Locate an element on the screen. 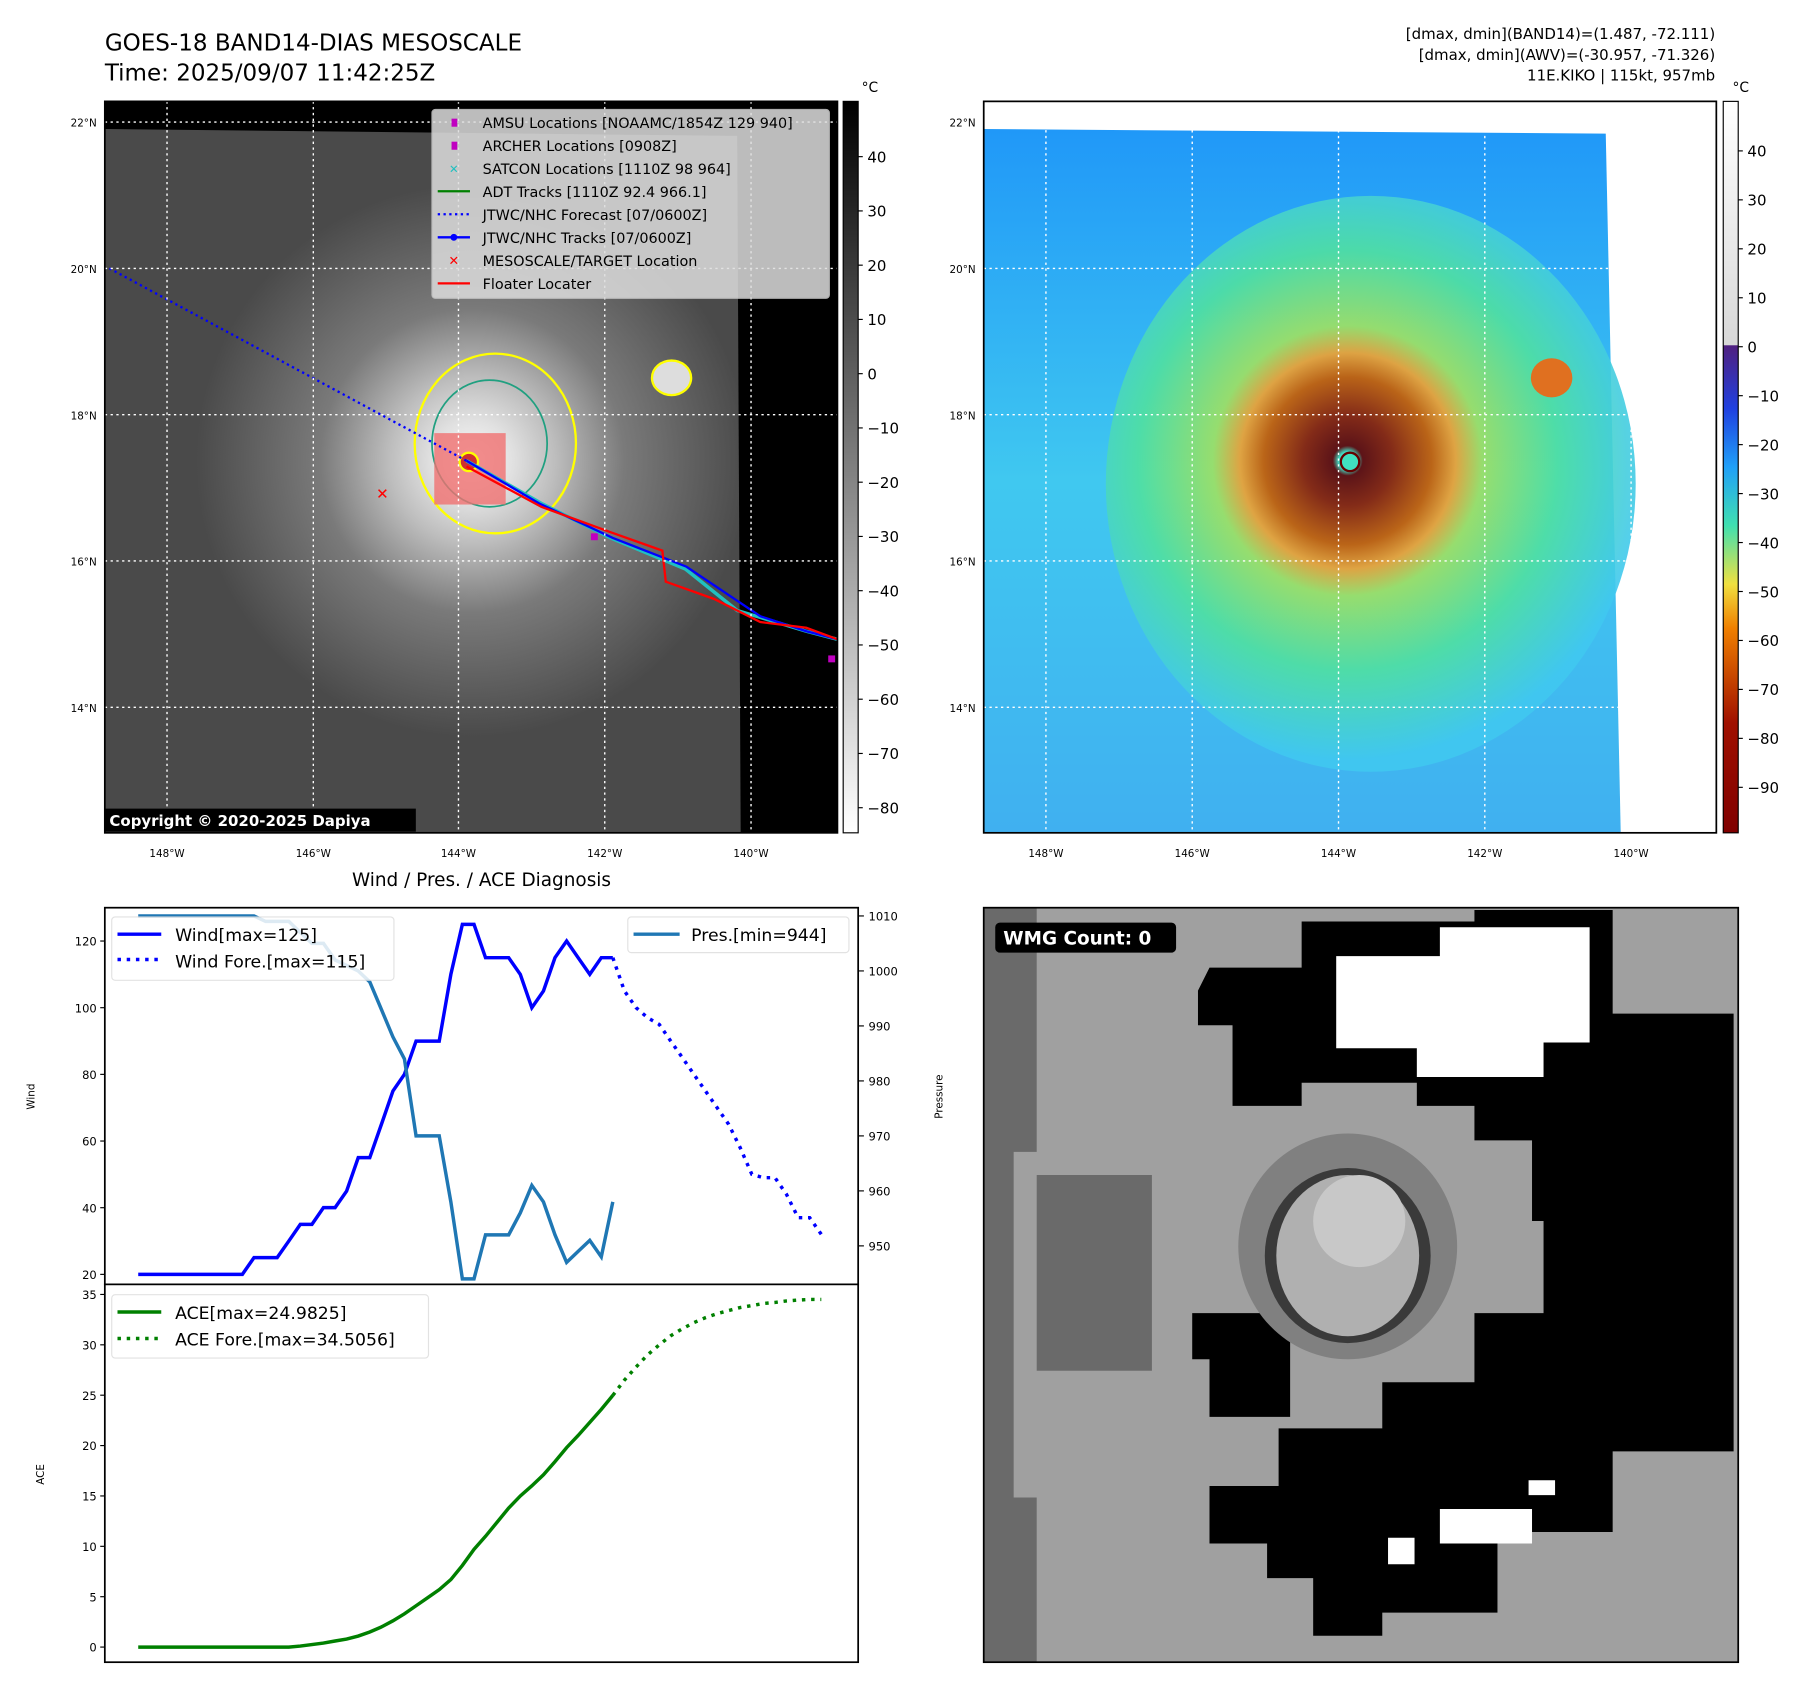 The width and height of the screenshot is (1797, 1690). forecast-track is located at coordinates (288, 364).